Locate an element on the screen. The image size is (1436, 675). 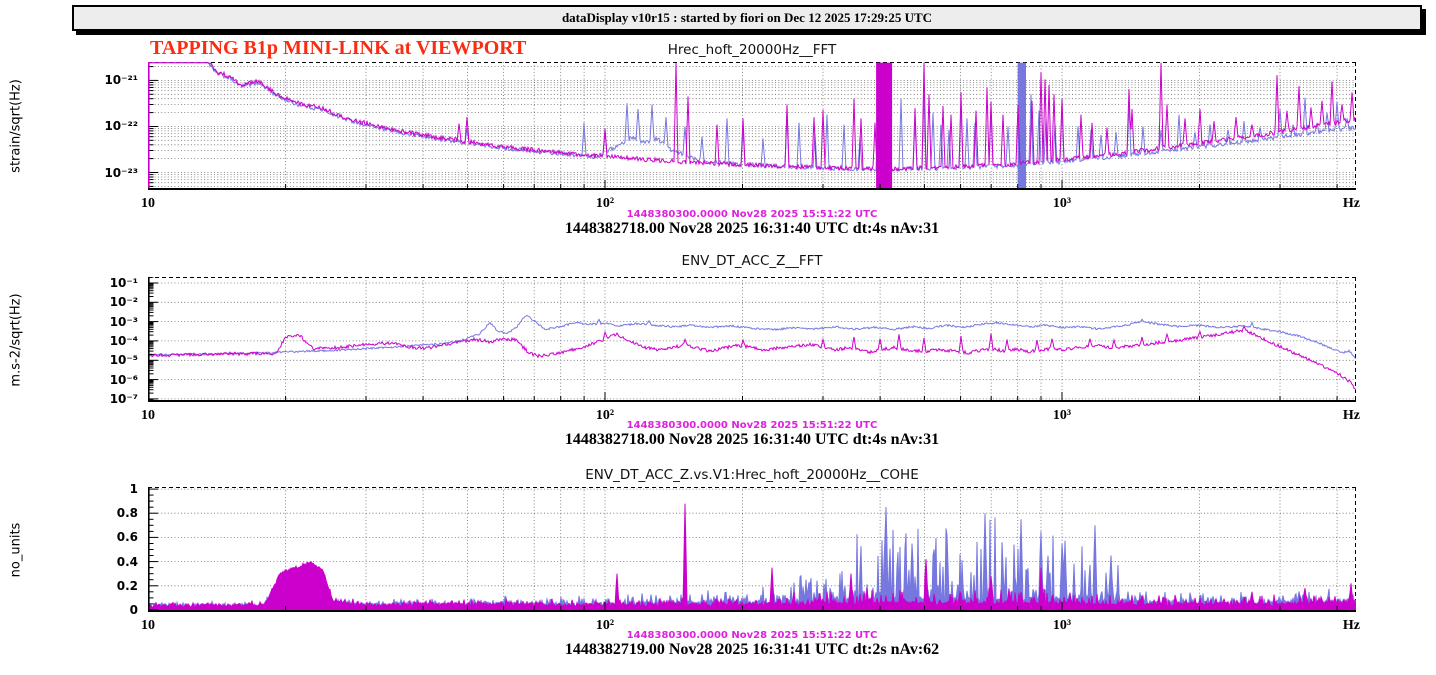
y-tick-label: 10⁻³ is located at coordinates (123, 321).